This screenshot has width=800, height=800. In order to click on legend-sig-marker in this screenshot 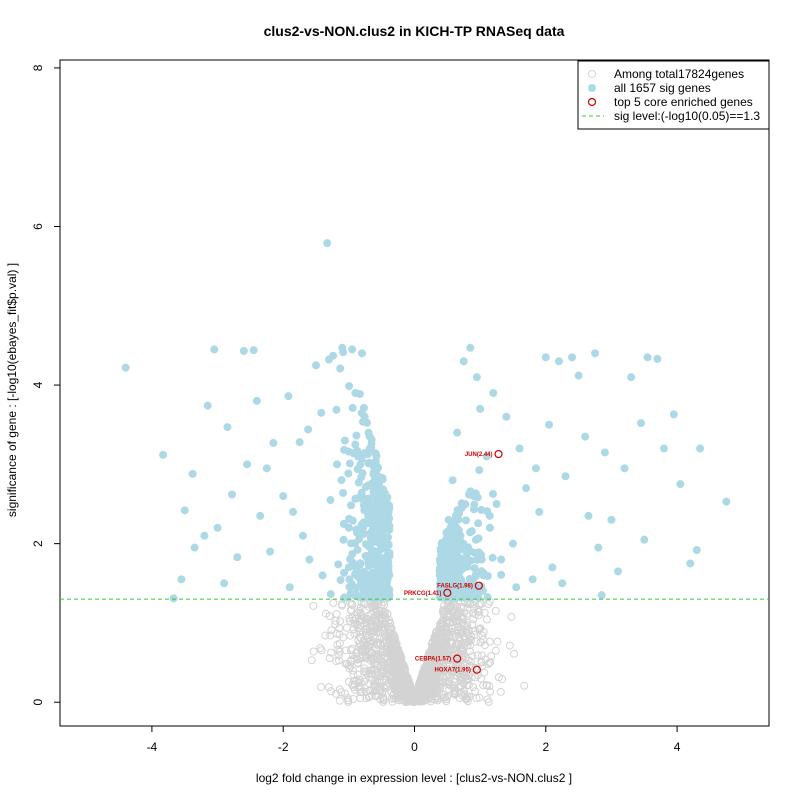, I will do `click(592, 88)`.